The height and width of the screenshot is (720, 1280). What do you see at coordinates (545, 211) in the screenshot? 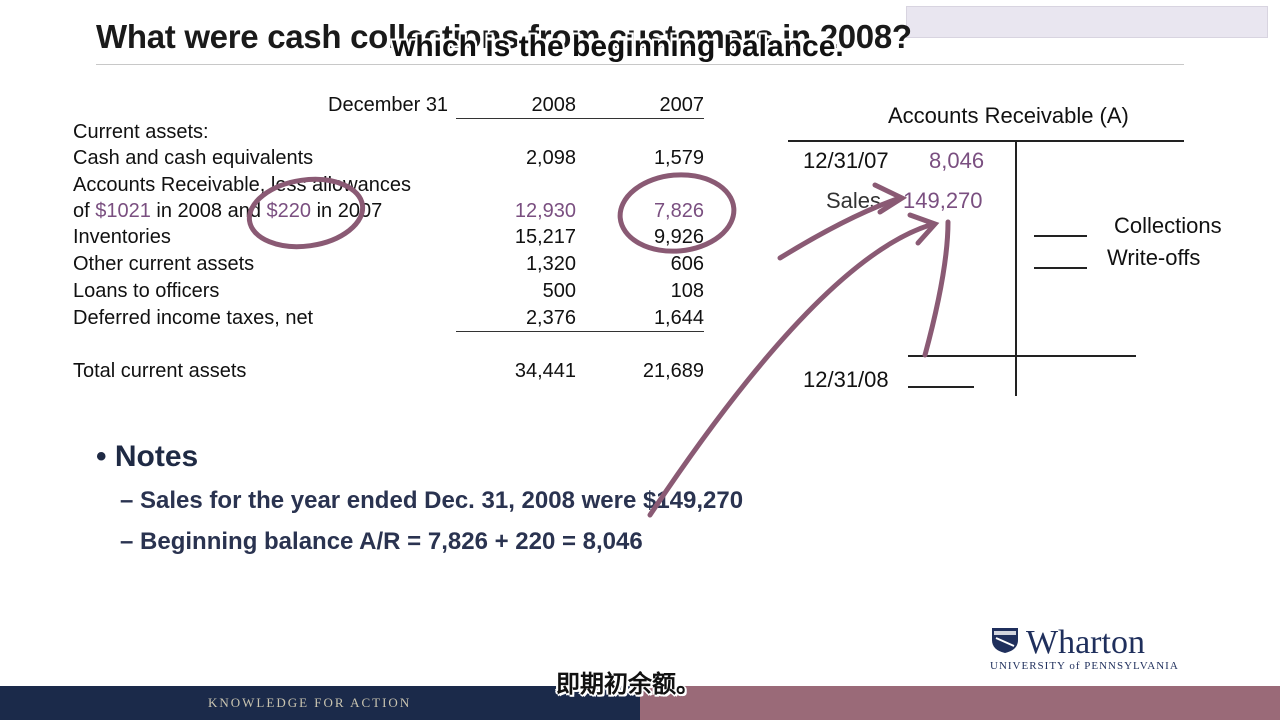
I see `cell-ar-2008: 12,930` at bounding box center [545, 211].